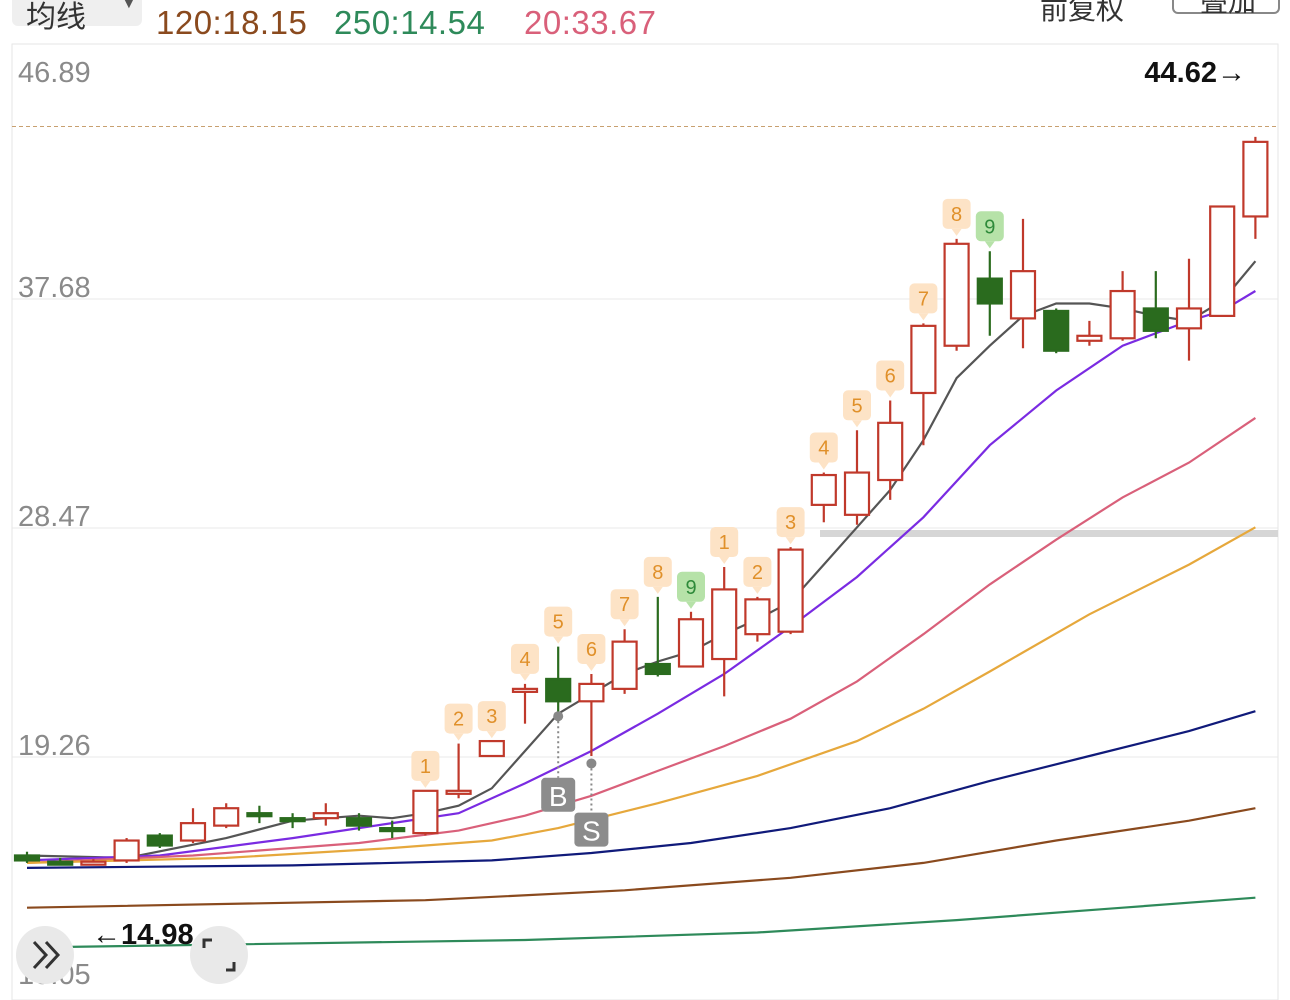 The image size is (1290, 1000). I want to click on td-marker-label: 8, so click(956, 215).